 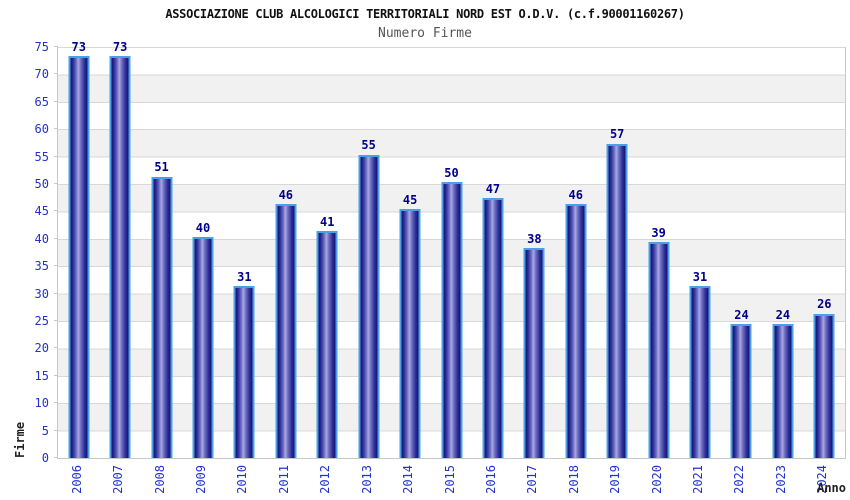 What do you see at coordinates (425, 33) in the screenshot?
I see `chart-subtitle: Numero Firme` at bounding box center [425, 33].